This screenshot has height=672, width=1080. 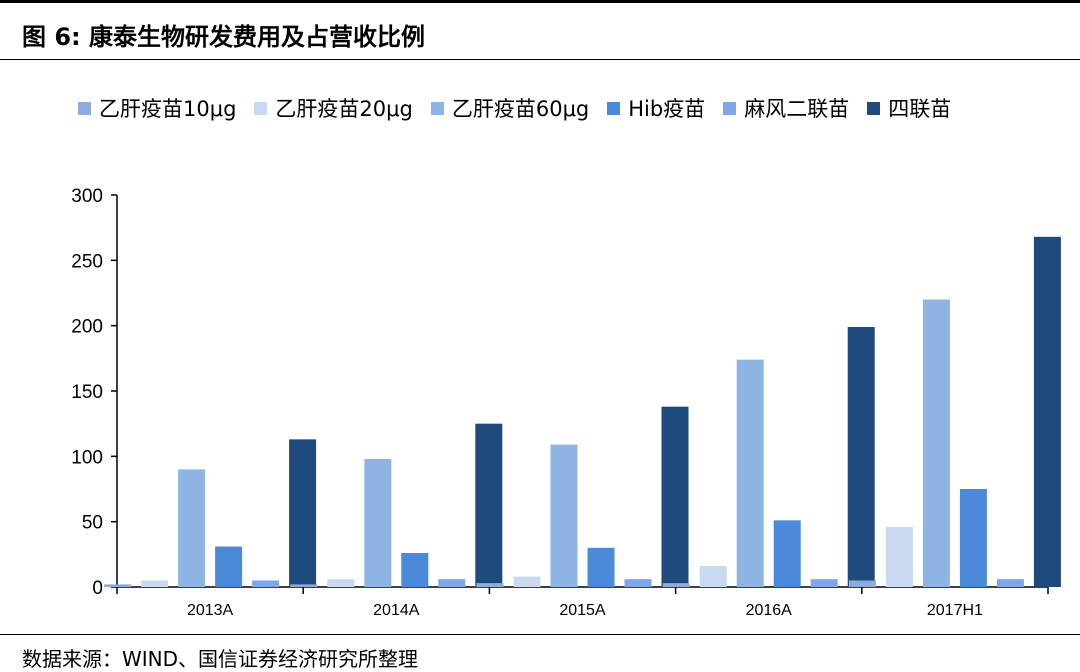 I want to click on x-tick-label: 2016A, so click(x=769, y=610).